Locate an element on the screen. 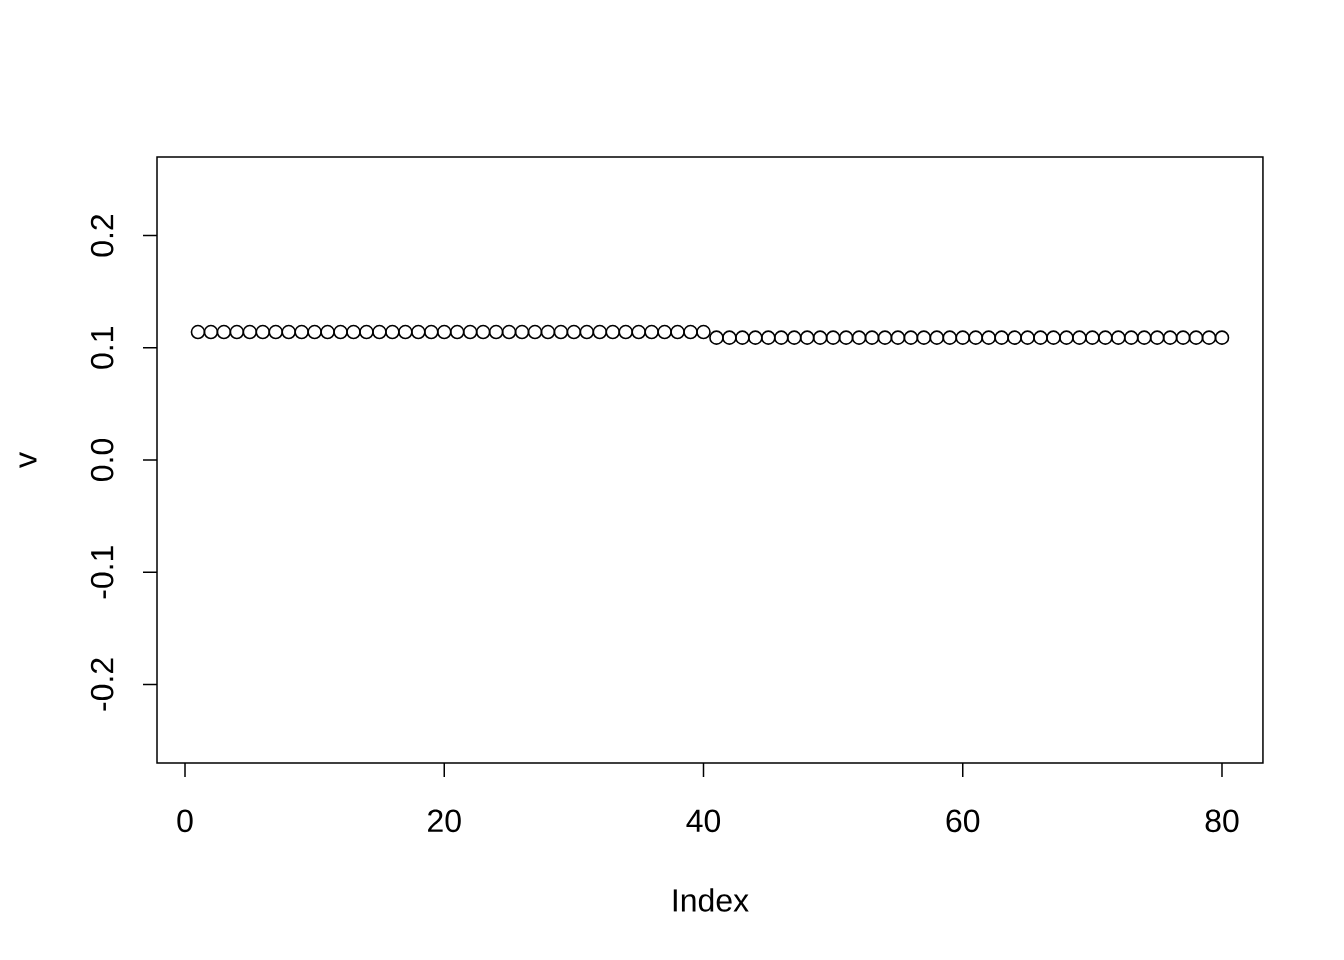 The width and height of the screenshot is (1344, 960). y-tick-label: 0.1 is located at coordinates (102, 348).